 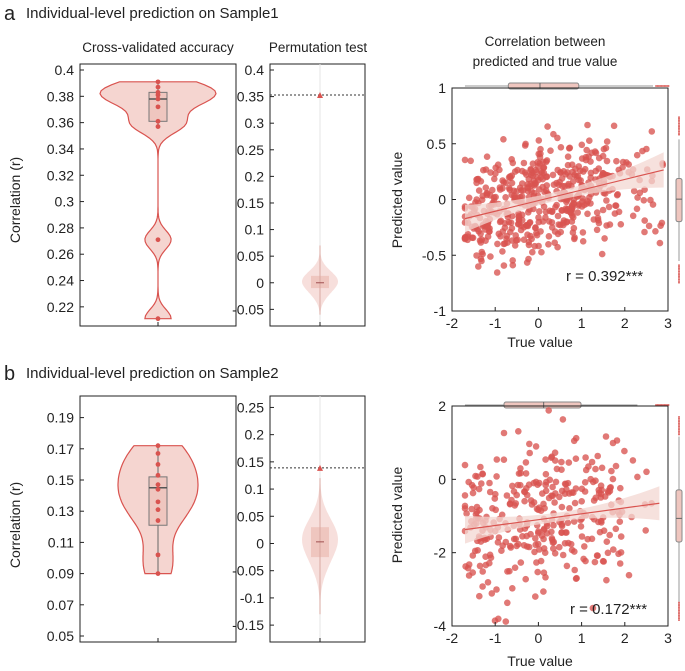 I want to click on b-cv-ytick-label: 0.05, so click(x=60, y=636).